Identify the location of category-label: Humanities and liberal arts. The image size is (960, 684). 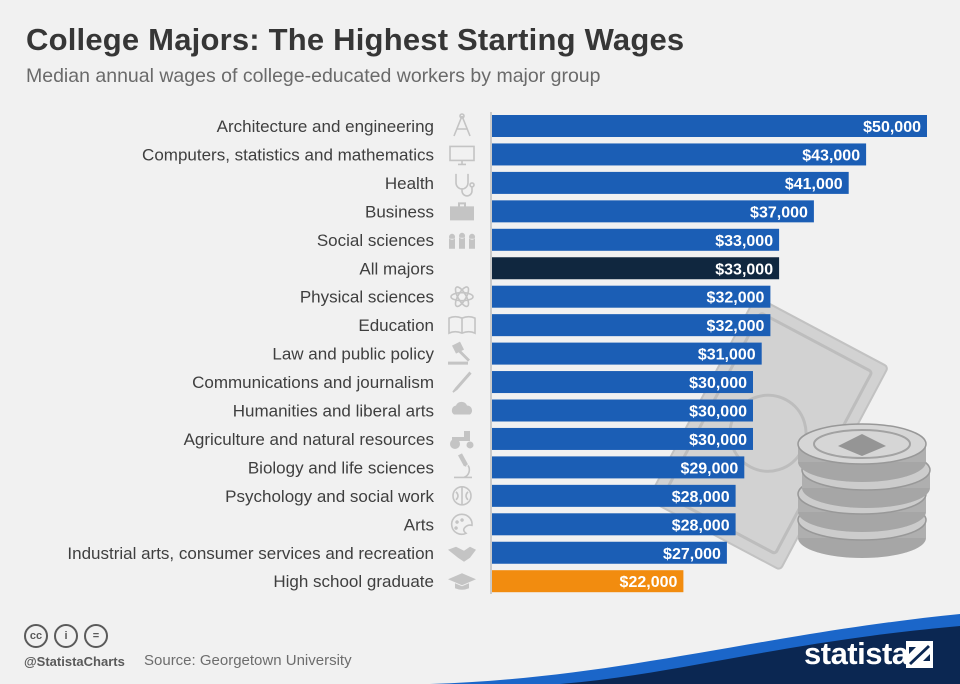
(333, 411).